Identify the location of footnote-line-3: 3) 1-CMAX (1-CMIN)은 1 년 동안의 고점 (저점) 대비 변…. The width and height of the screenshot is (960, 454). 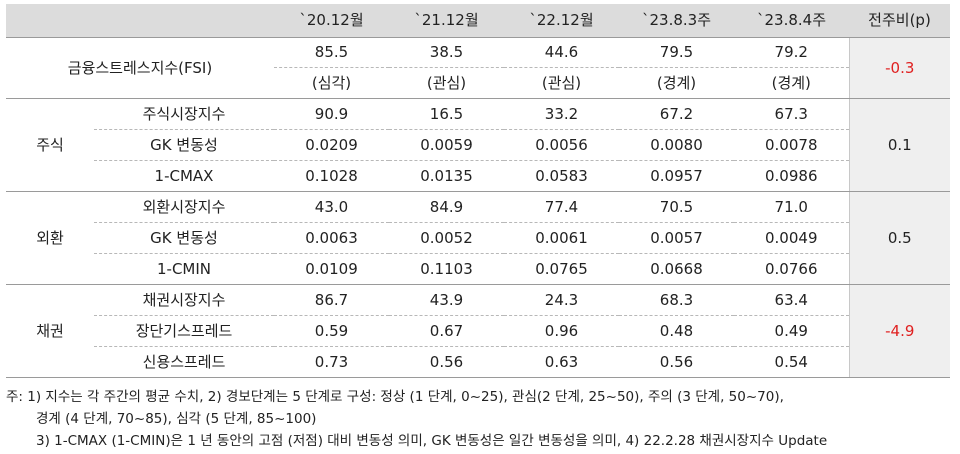
(432, 441).